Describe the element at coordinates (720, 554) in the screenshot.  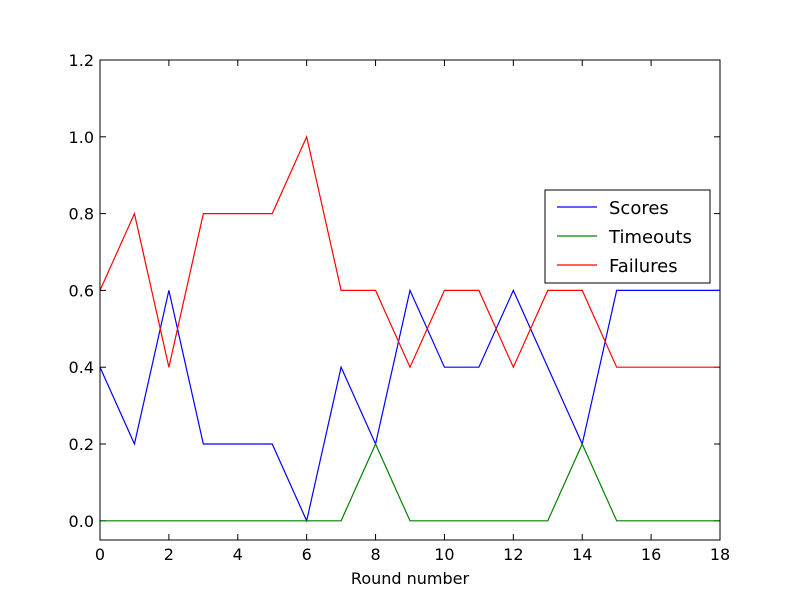
I see `x-tick-label: 18` at that location.